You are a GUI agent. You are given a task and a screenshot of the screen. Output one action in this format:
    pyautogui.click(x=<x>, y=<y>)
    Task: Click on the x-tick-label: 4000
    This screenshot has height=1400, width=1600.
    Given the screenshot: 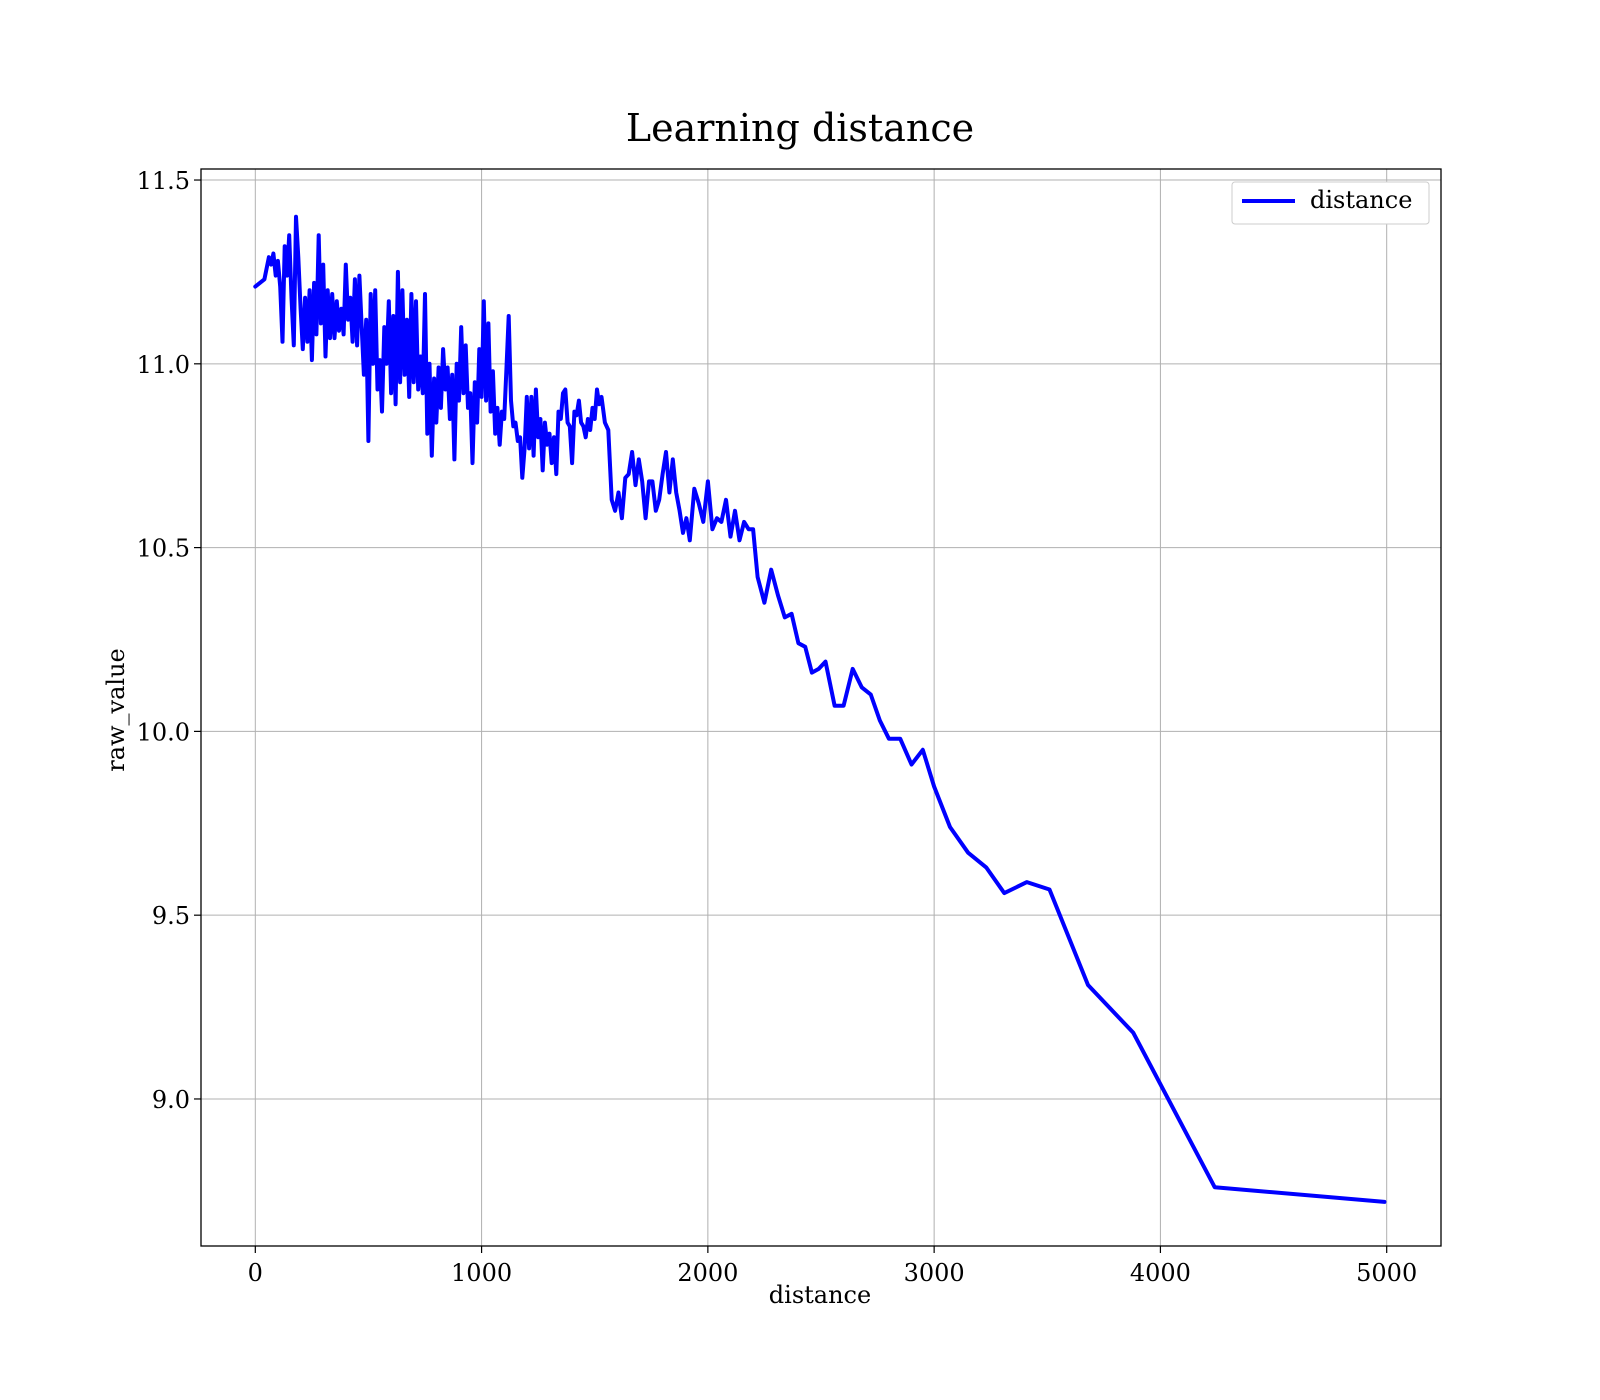 What is the action you would take?
    pyautogui.click(x=1160, y=1273)
    